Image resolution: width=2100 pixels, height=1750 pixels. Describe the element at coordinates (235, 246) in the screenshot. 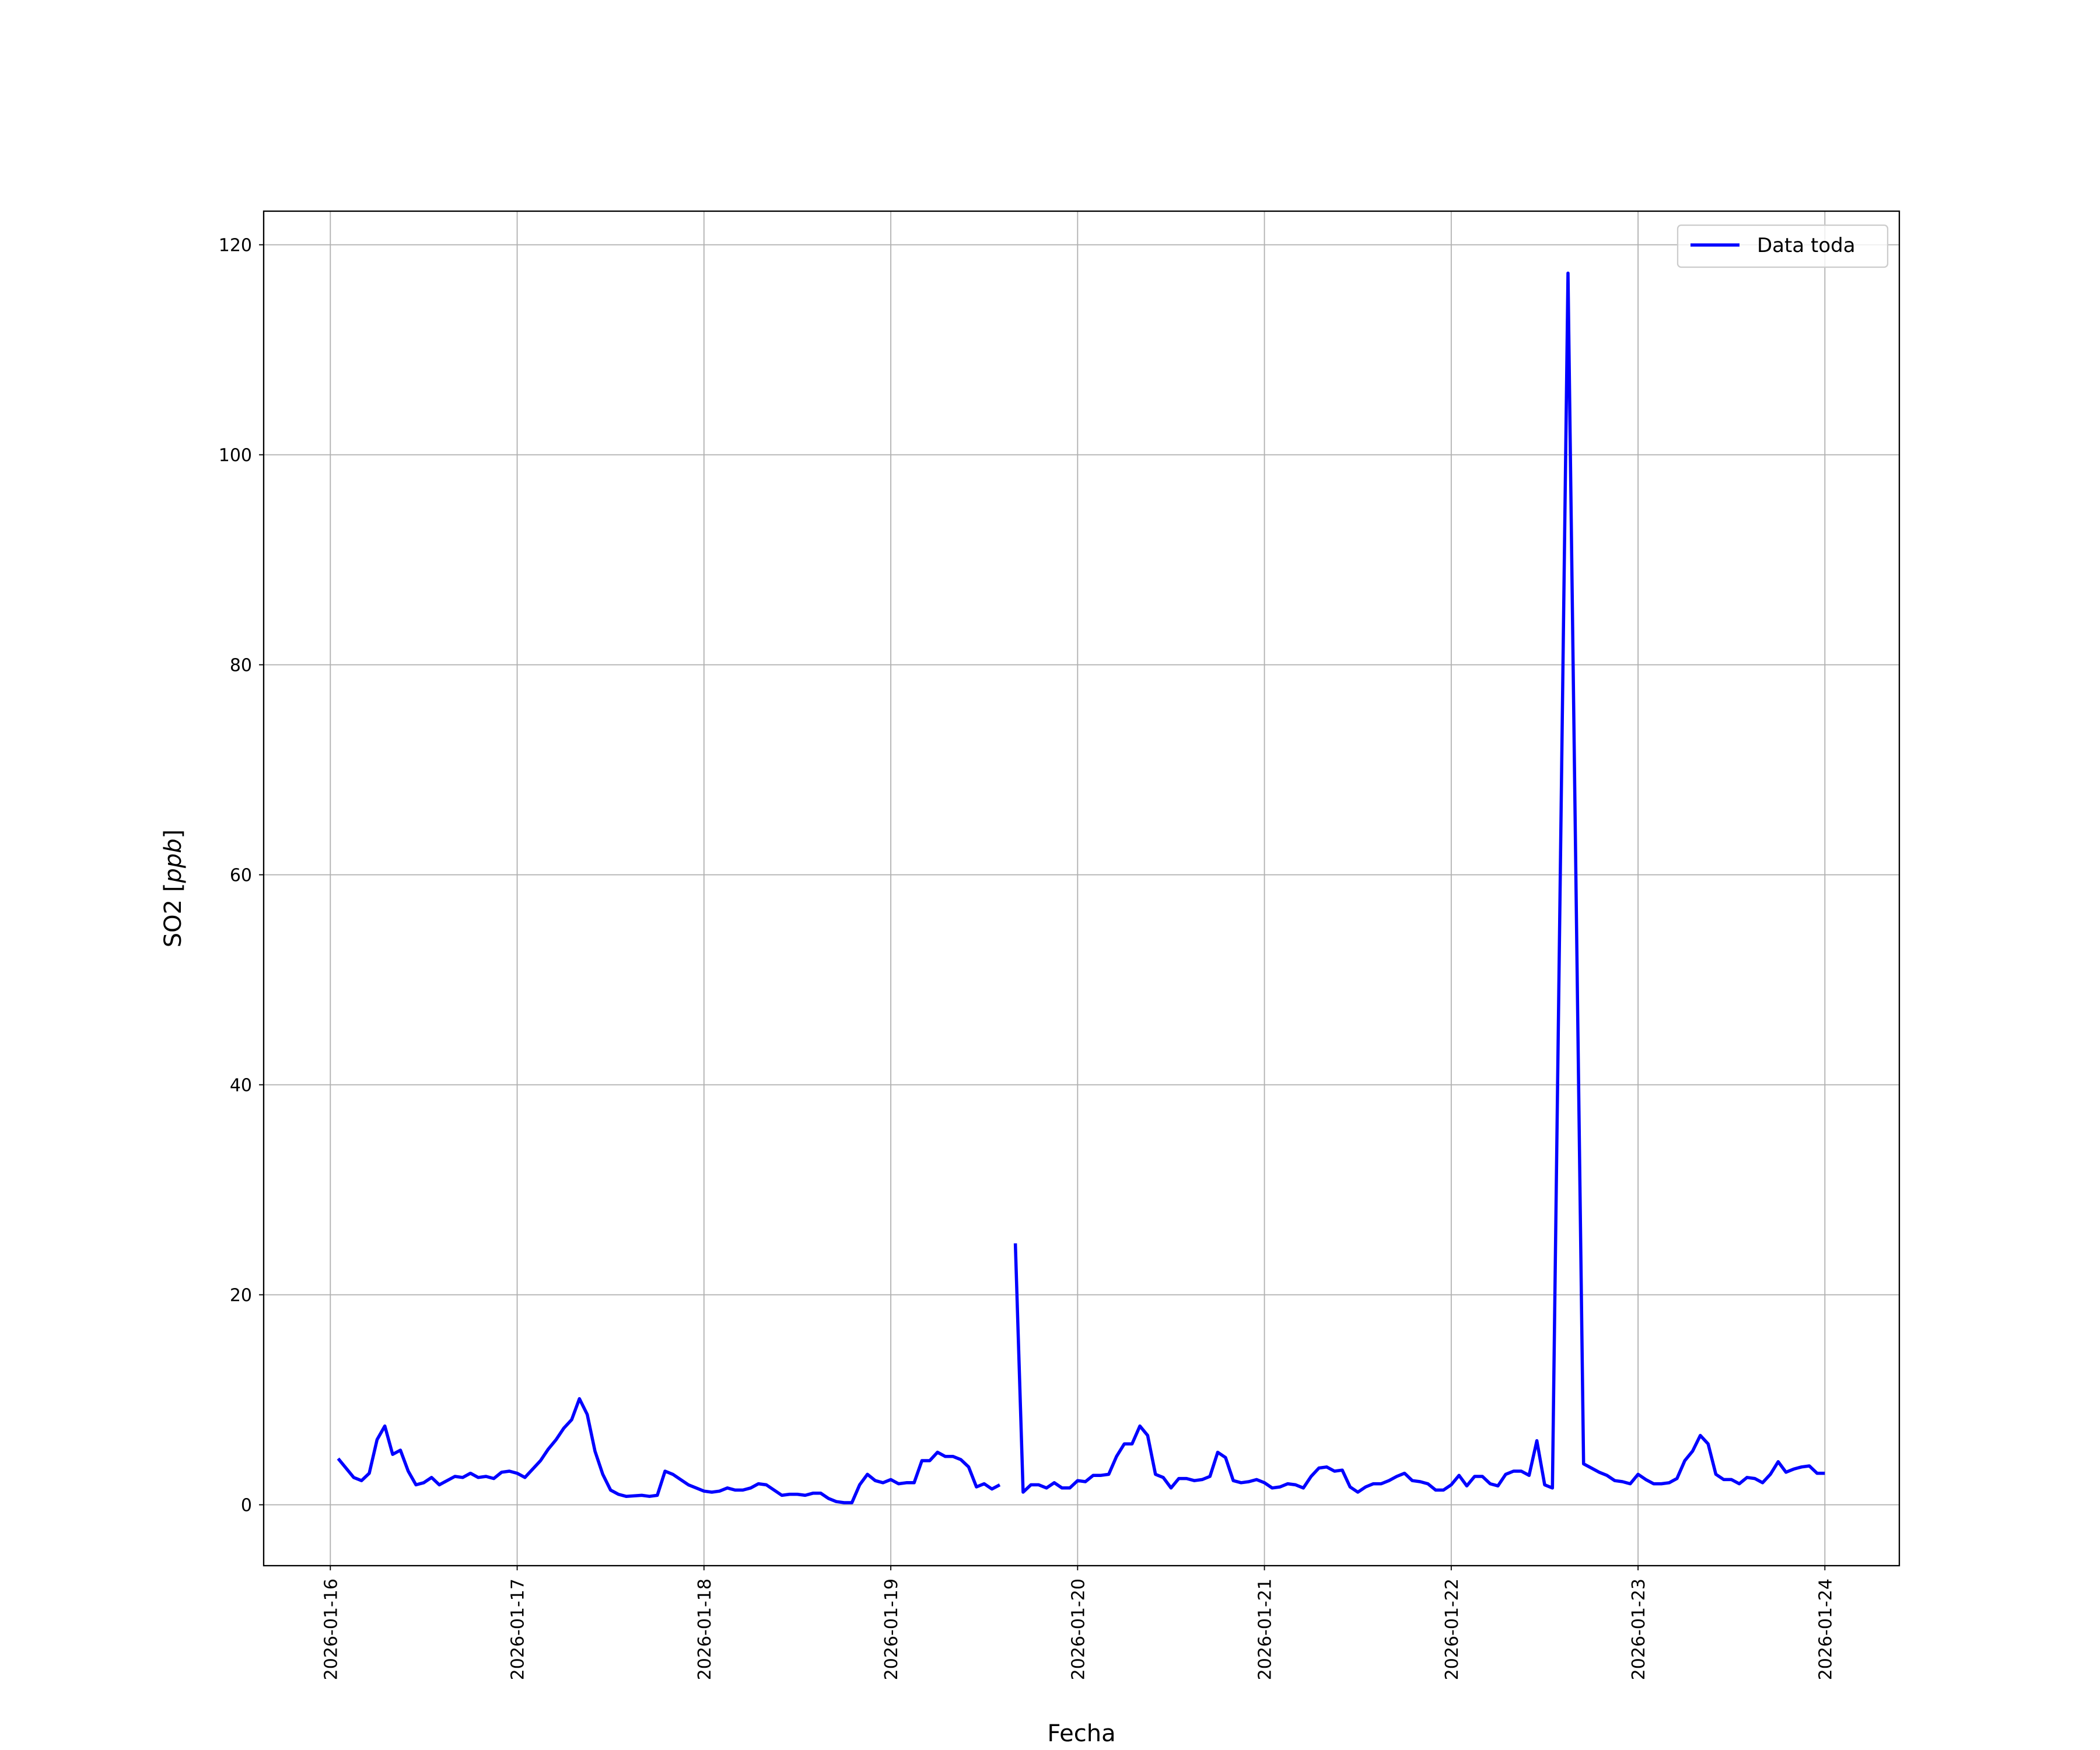

I see `y-tick-label: 120` at that location.